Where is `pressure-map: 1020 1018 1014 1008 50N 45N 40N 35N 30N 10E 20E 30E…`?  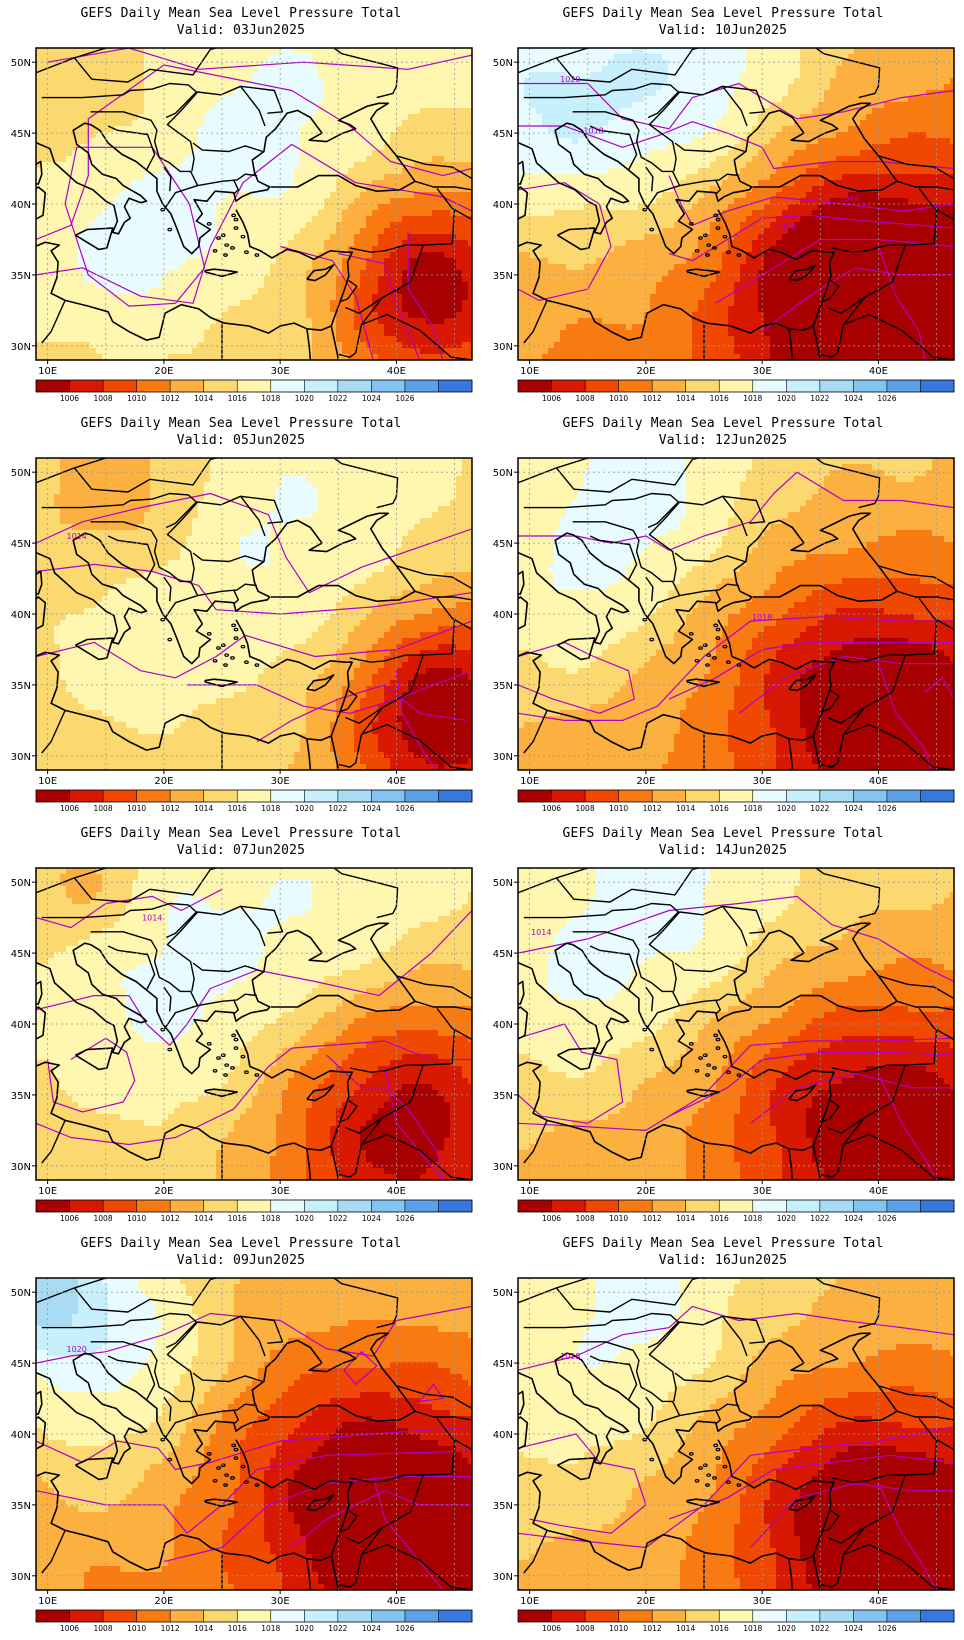
pressure-map: 1020 1018 1014 1008 50N 45N 40N 35N 30N 10E 20E 30E… is located at coordinates (724, 225).